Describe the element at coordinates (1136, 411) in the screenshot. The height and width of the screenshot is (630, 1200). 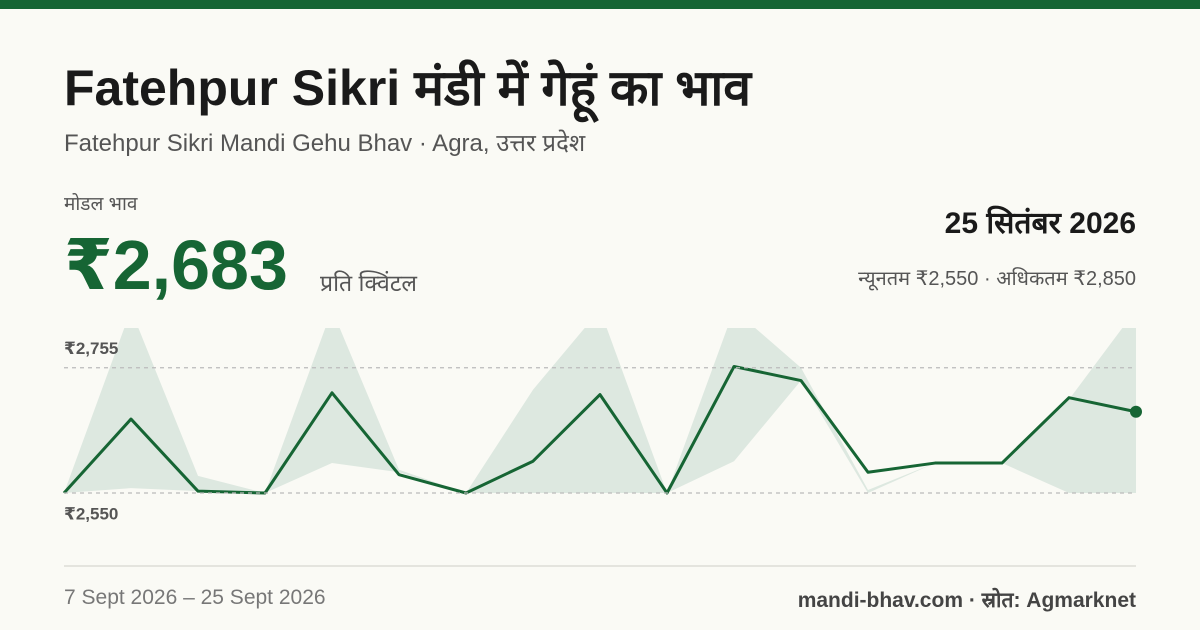
I see `last-point` at that location.